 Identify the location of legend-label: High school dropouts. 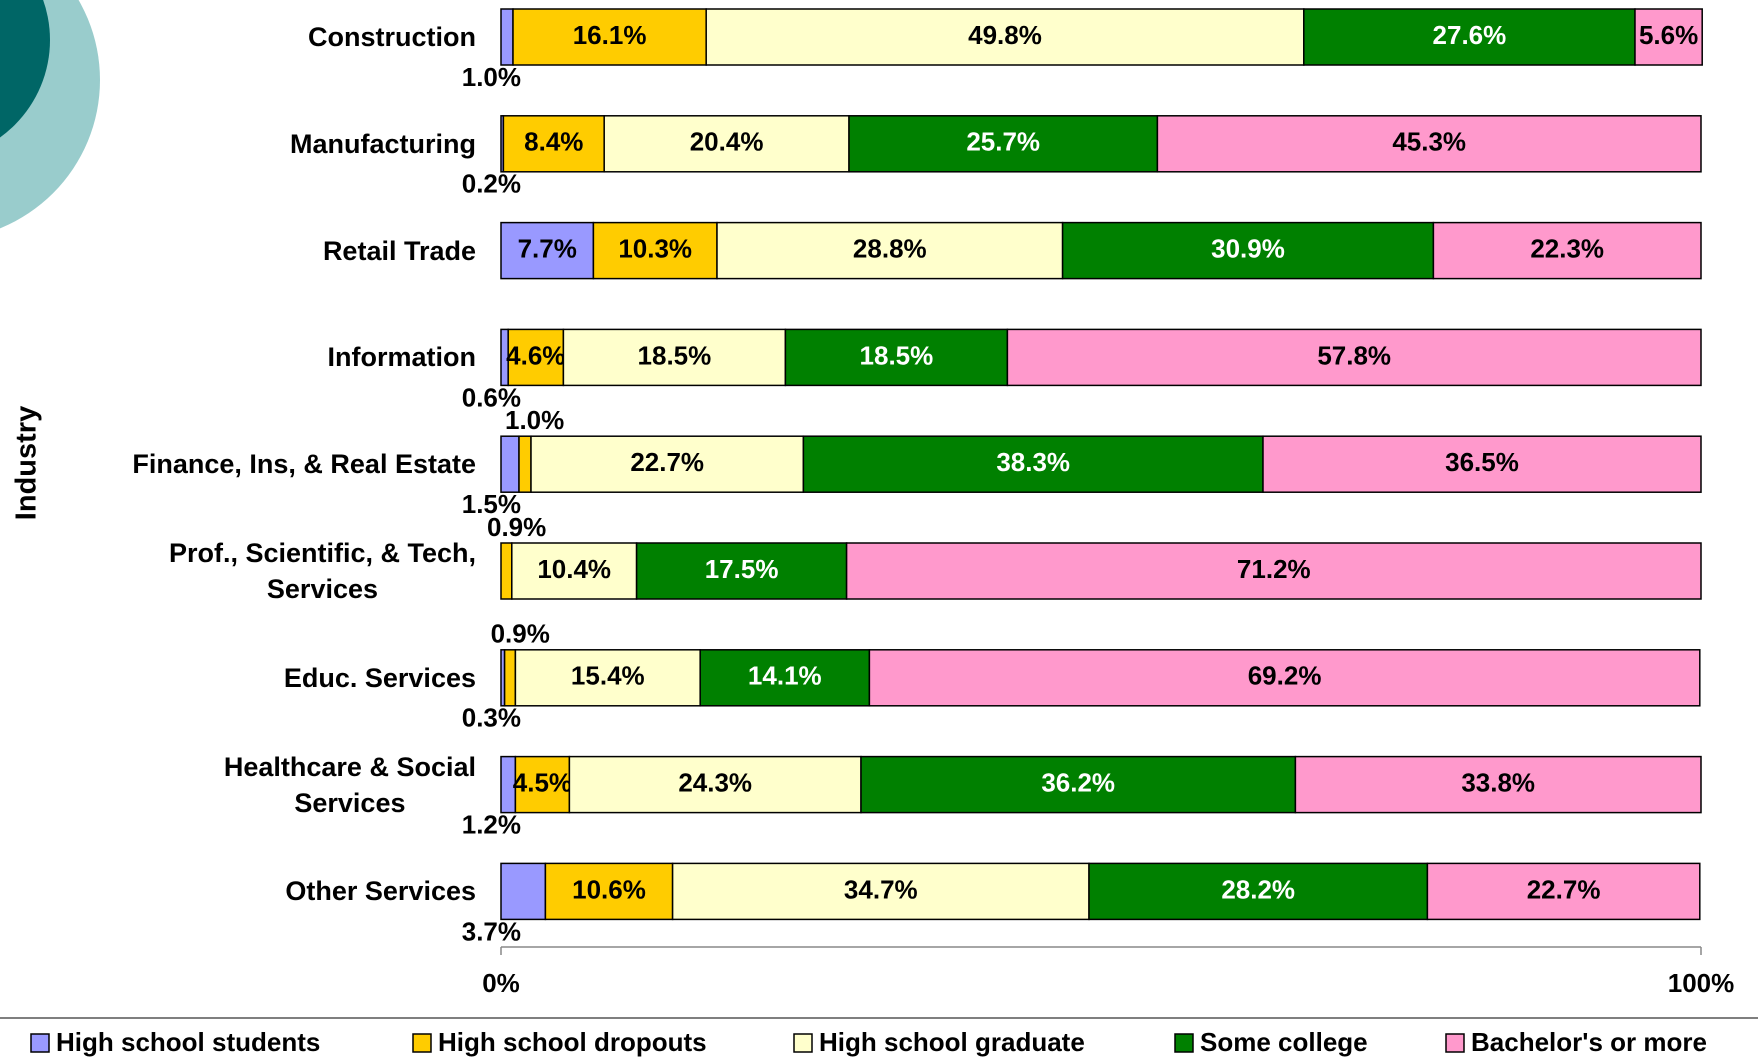
(572, 1042).